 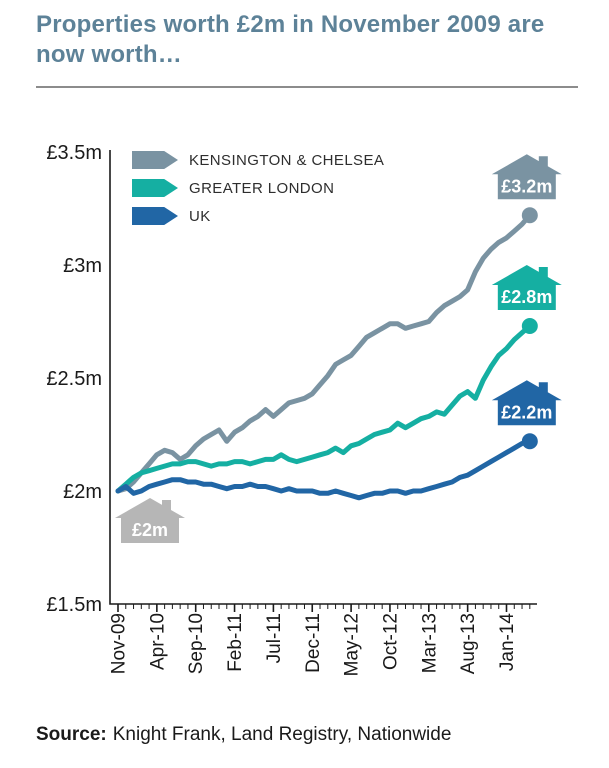 What do you see at coordinates (74, 379) in the screenshot?
I see `y-axis-tick-label: £2.5m` at bounding box center [74, 379].